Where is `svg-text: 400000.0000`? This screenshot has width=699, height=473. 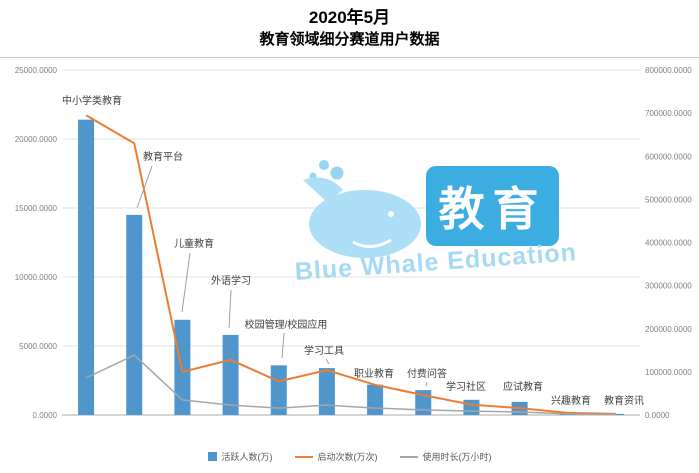 svg-text: 400000.0000 is located at coordinates (668, 243).